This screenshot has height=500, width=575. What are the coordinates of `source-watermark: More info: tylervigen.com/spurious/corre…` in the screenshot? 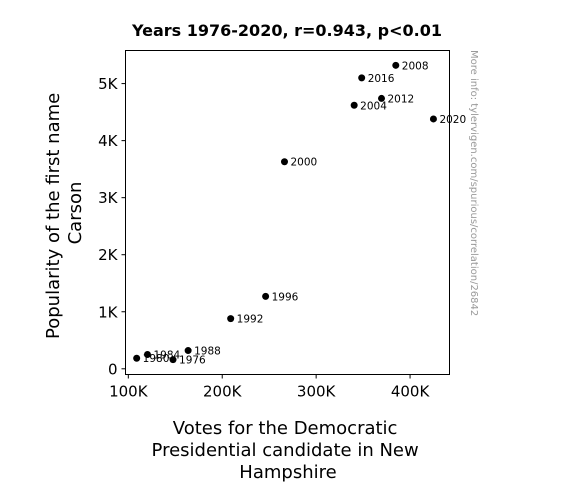 It's located at (473, 183).